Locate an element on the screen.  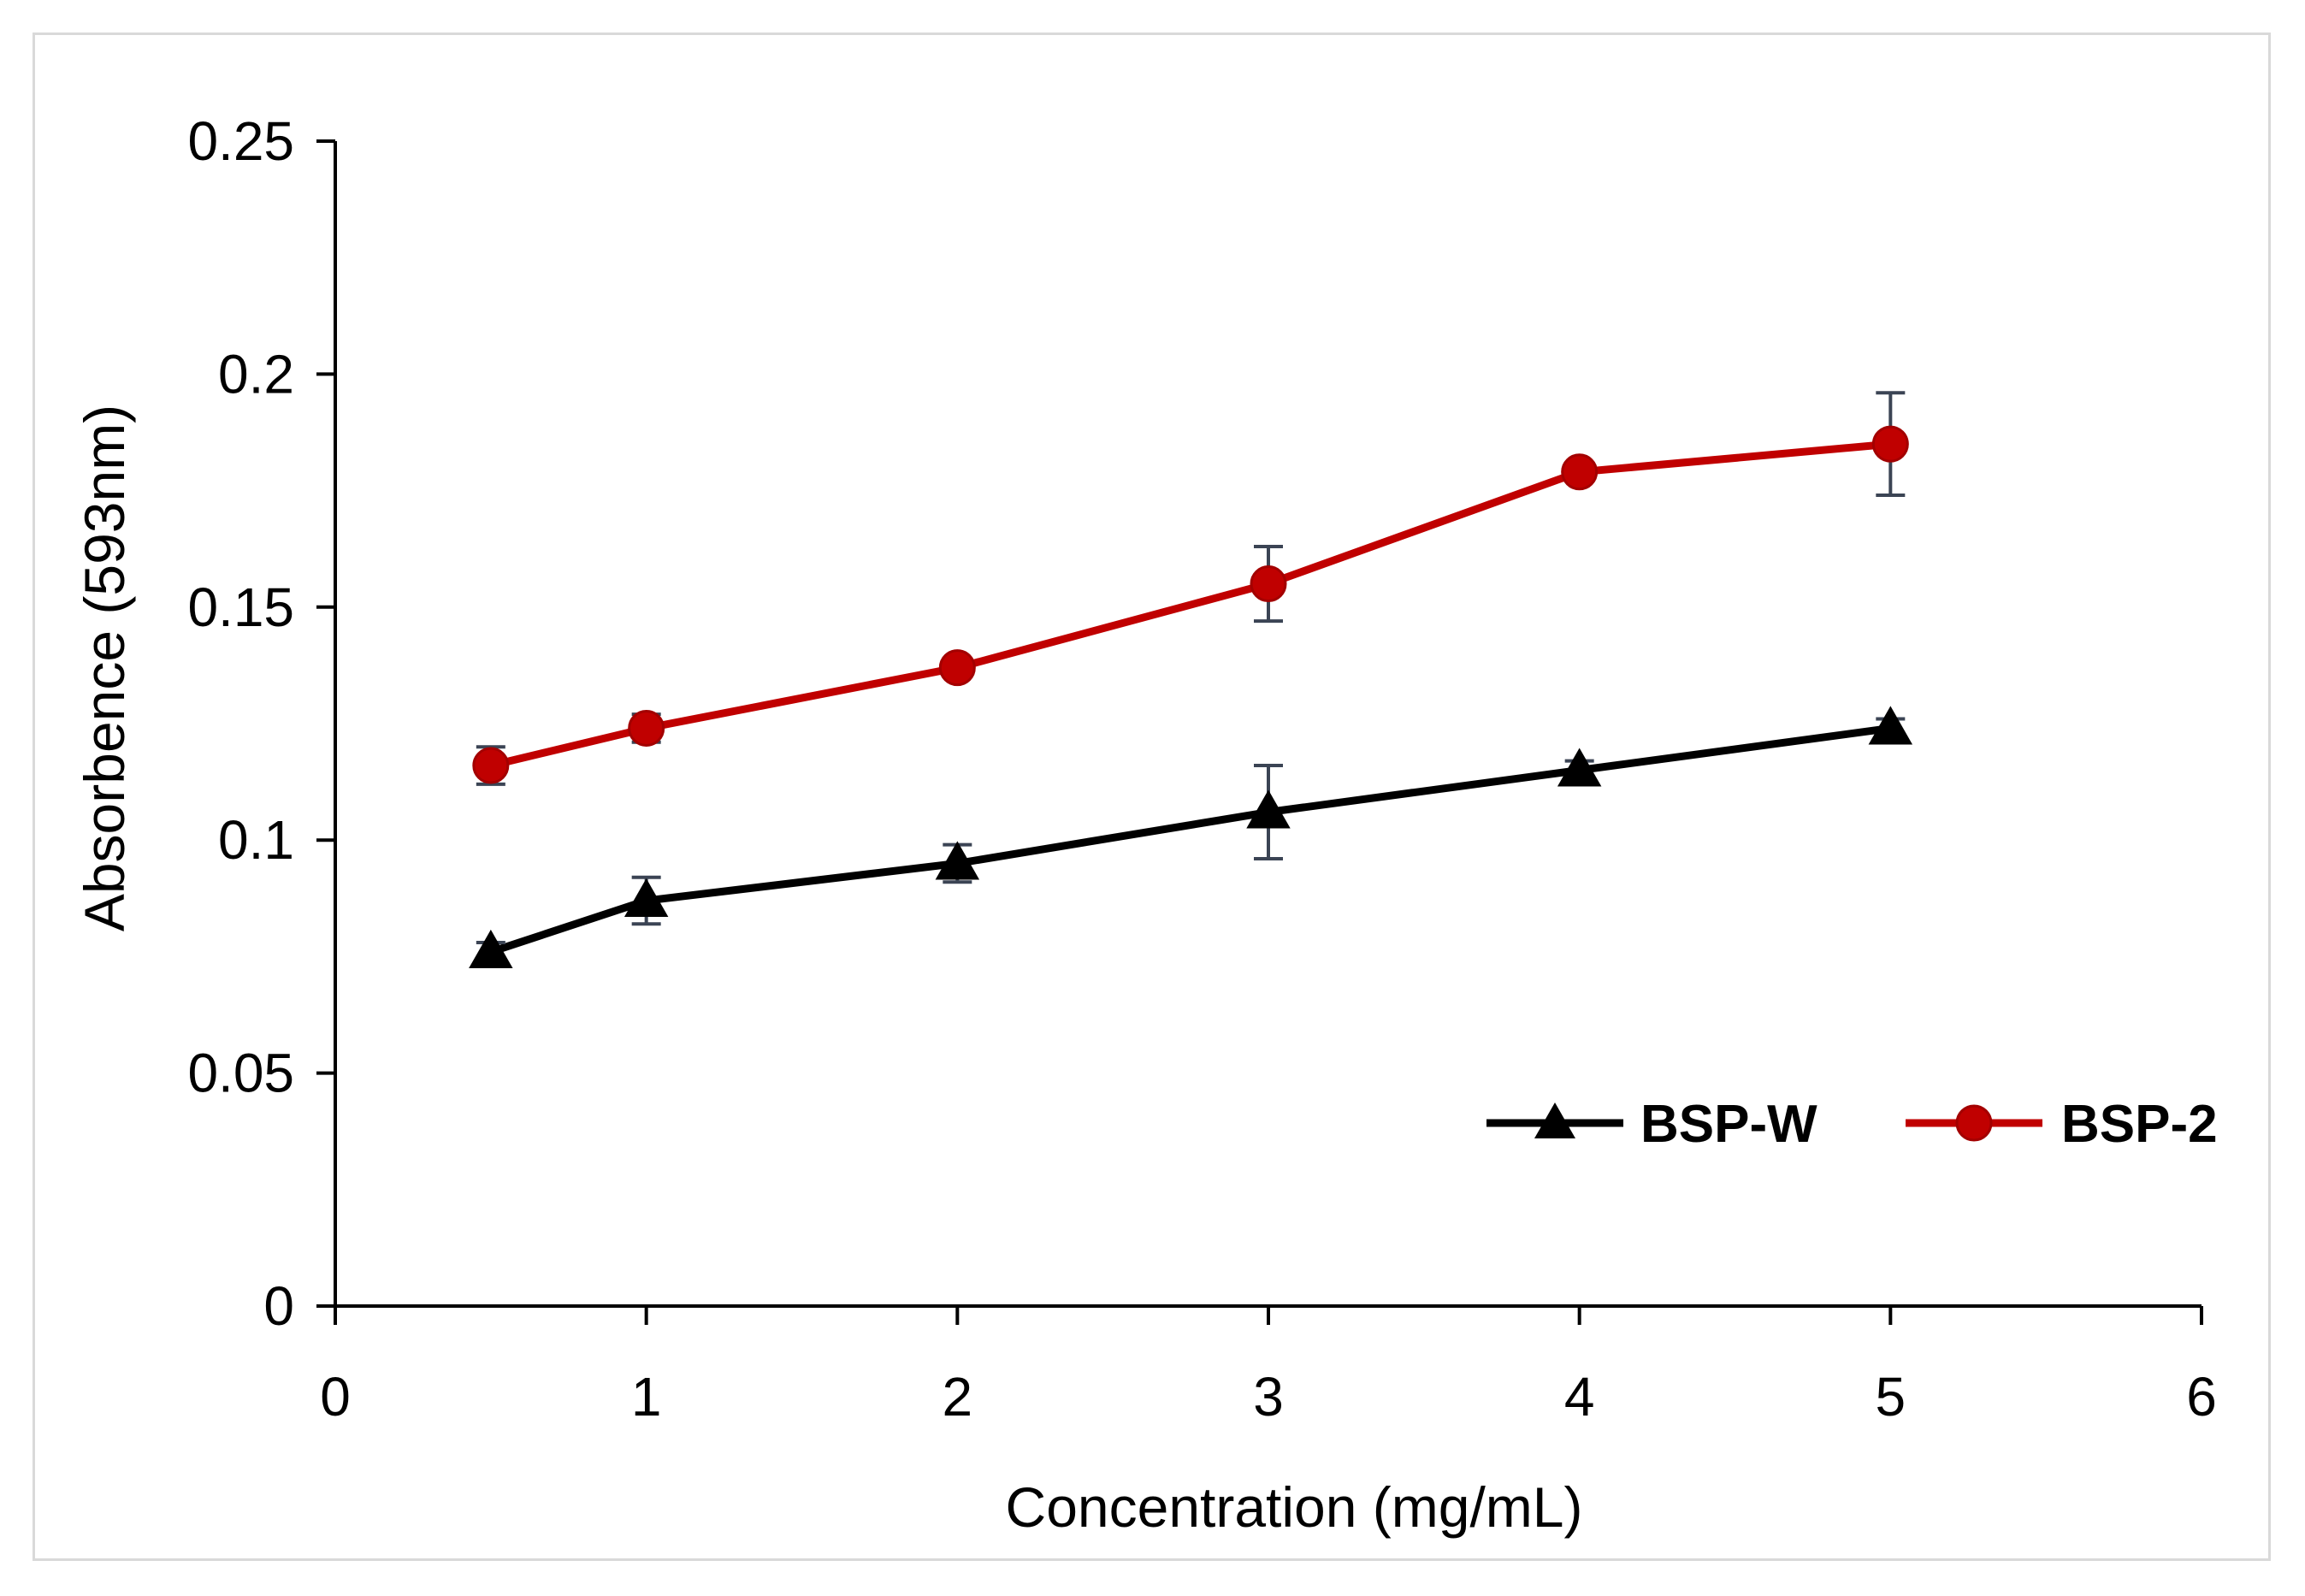
y-tick-label: 0.1 is located at coordinates (256, 840).